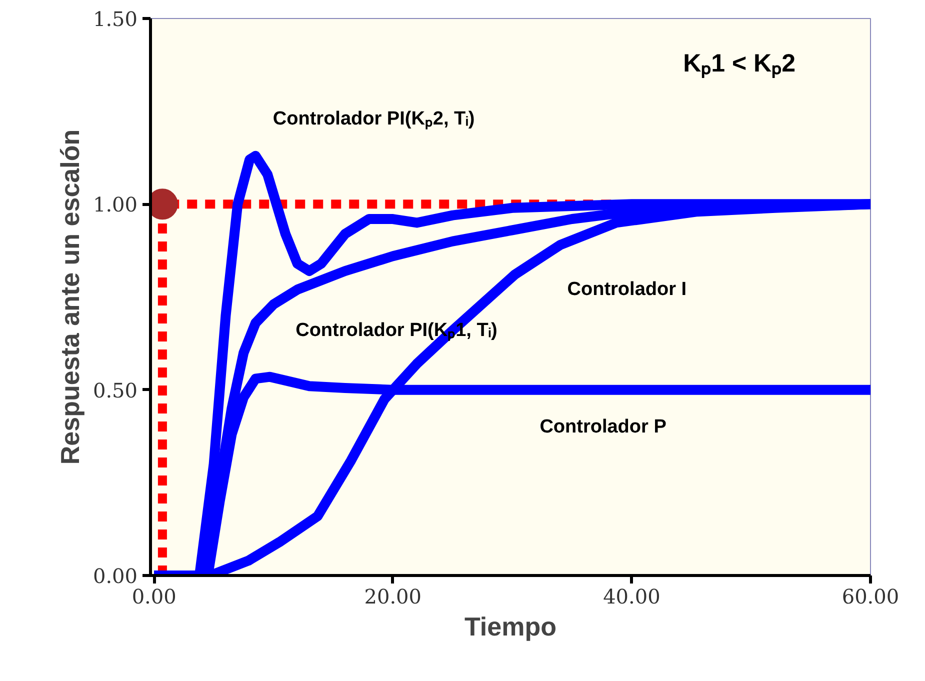 This screenshot has width=925, height=681. I want to click on y-tick-label: 1.50, so click(115, 19).